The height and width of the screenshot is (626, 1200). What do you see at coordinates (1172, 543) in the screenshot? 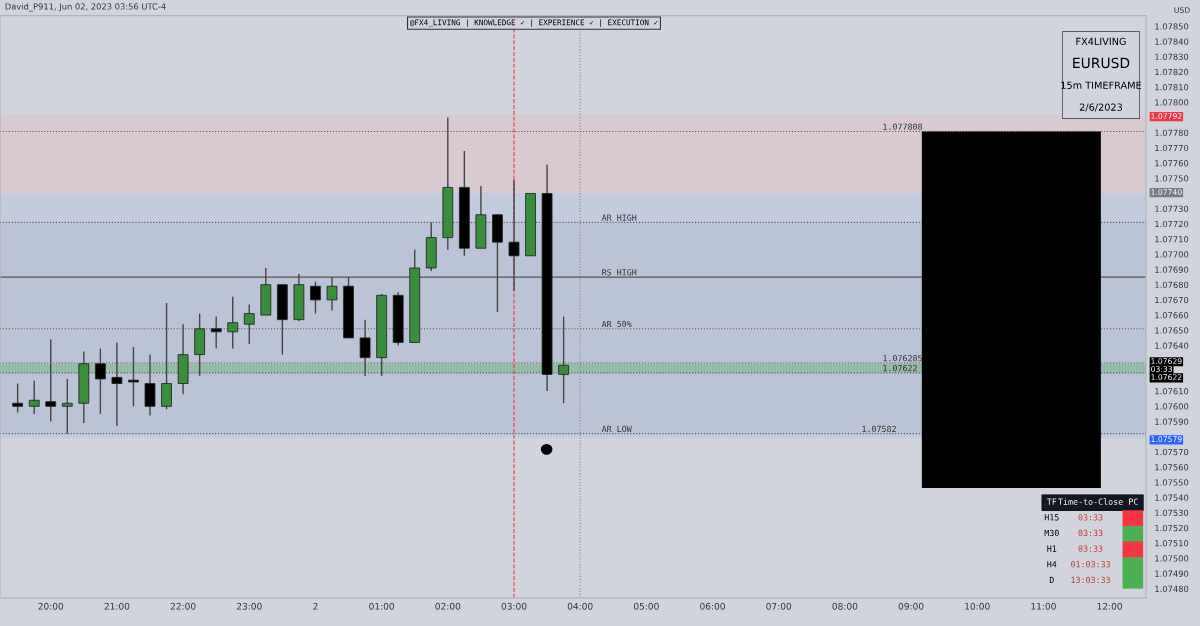
I see `y-tick-label: 1.07510` at bounding box center [1172, 543].